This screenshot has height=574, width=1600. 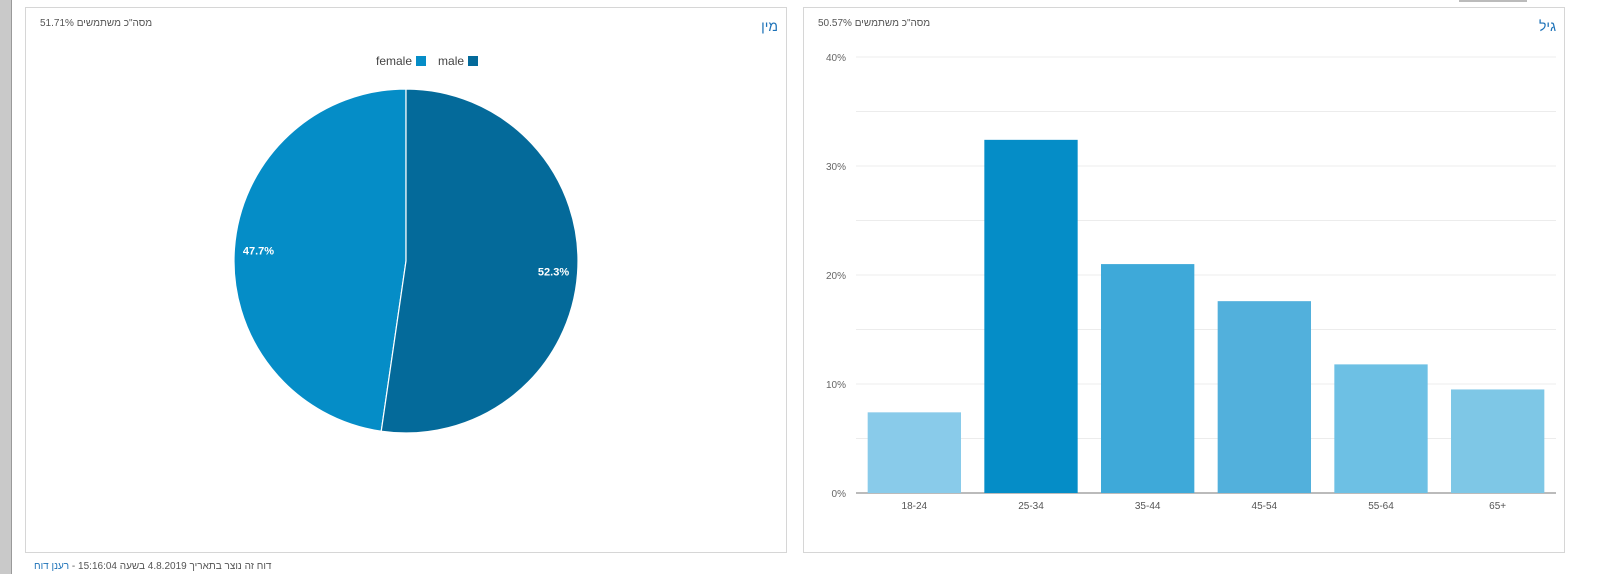 What do you see at coordinates (1493, 1) in the screenshot?
I see `top-tab-indicator` at bounding box center [1493, 1].